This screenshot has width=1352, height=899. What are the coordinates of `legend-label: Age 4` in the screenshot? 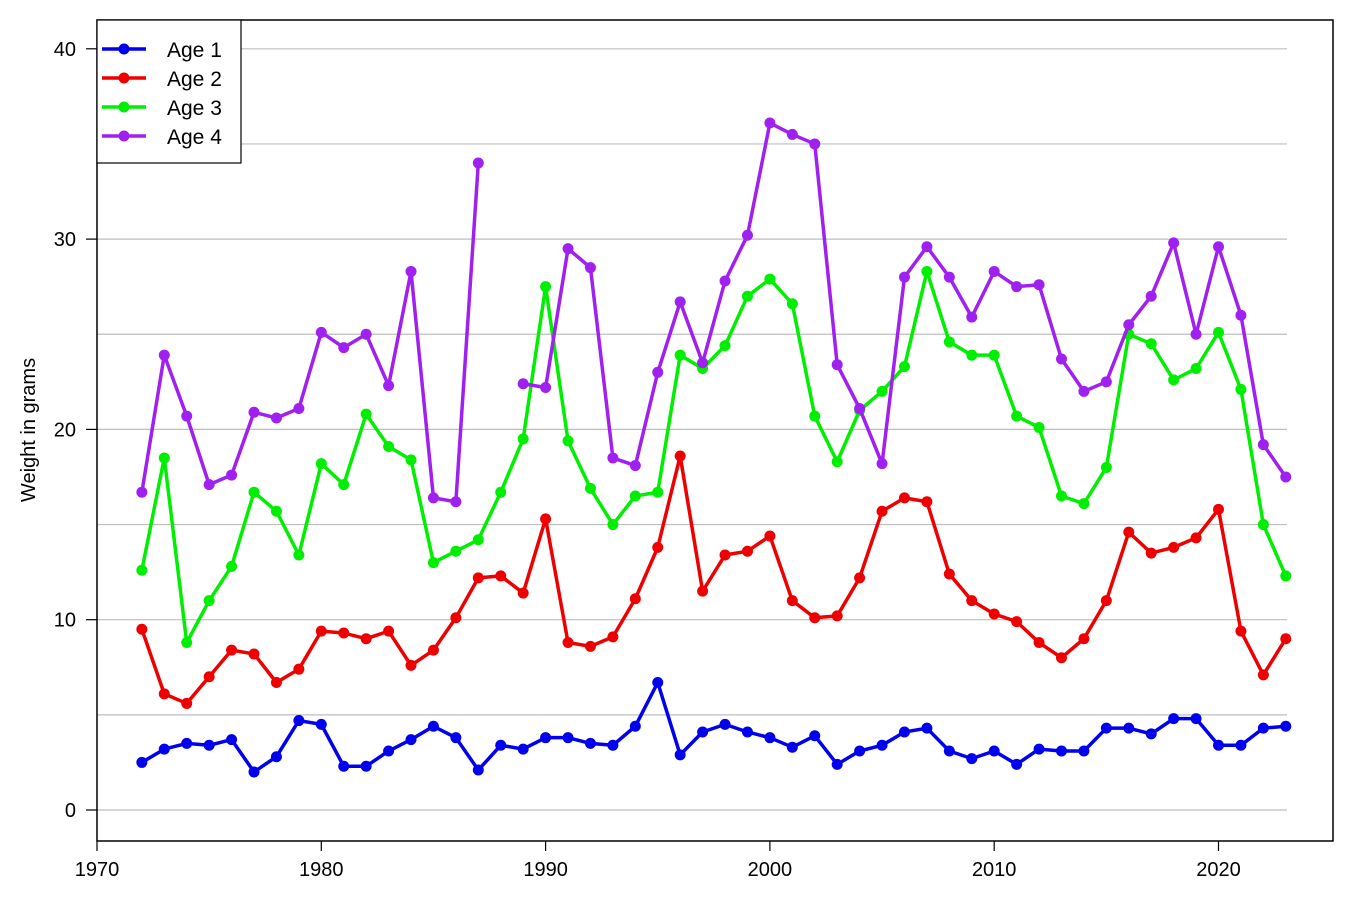 It's located at (194, 137).